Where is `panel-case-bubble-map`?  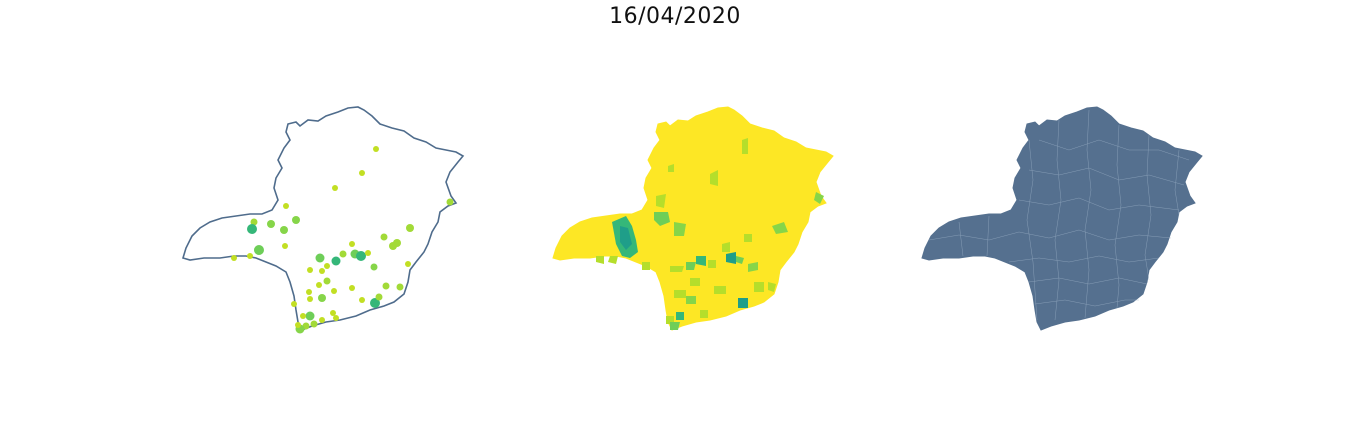 panel-case-bubble-map is located at coordinates (323, 220).